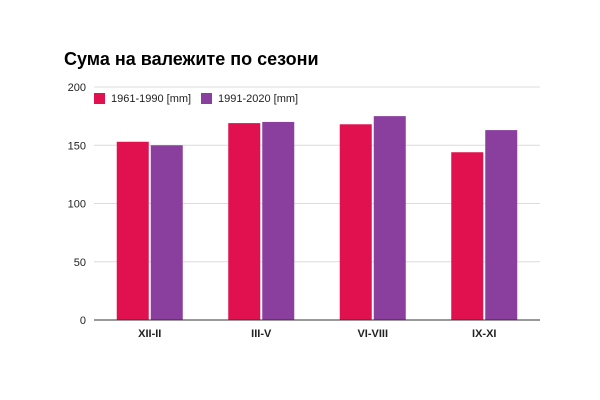  What do you see at coordinates (80, 263) in the screenshot?
I see `y-tick-label: 50` at bounding box center [80, 263].